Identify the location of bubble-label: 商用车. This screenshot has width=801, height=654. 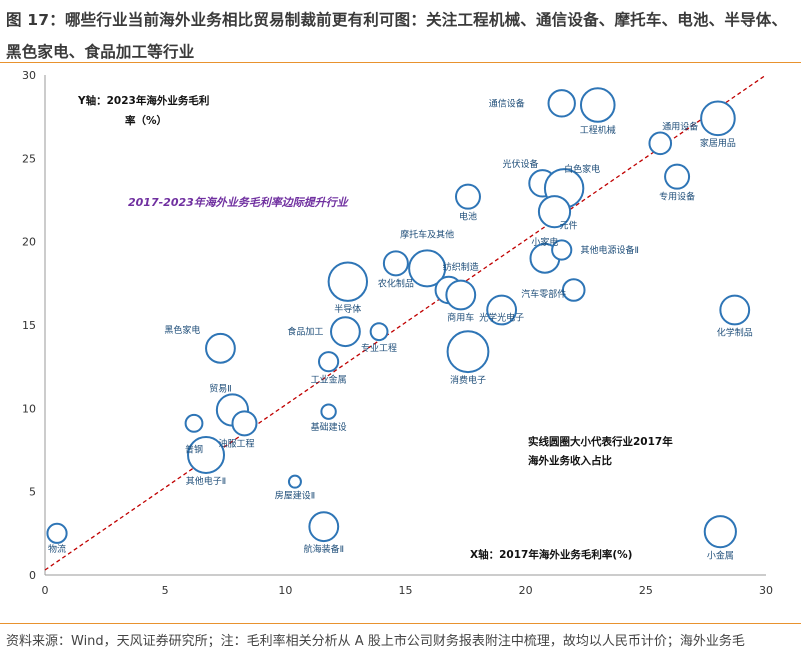
(460, 317).